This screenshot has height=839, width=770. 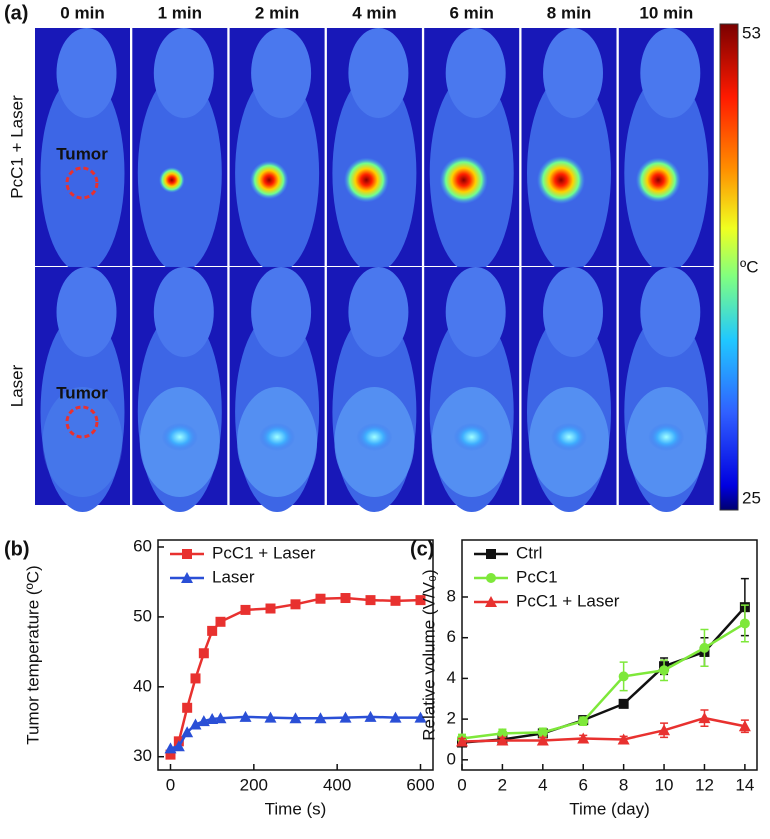 What do you see at coordinates (428, 654) in the screenshot?
I see `y-axis-label: Relative volume (V/V₀)` at bounding box center [428, 654].